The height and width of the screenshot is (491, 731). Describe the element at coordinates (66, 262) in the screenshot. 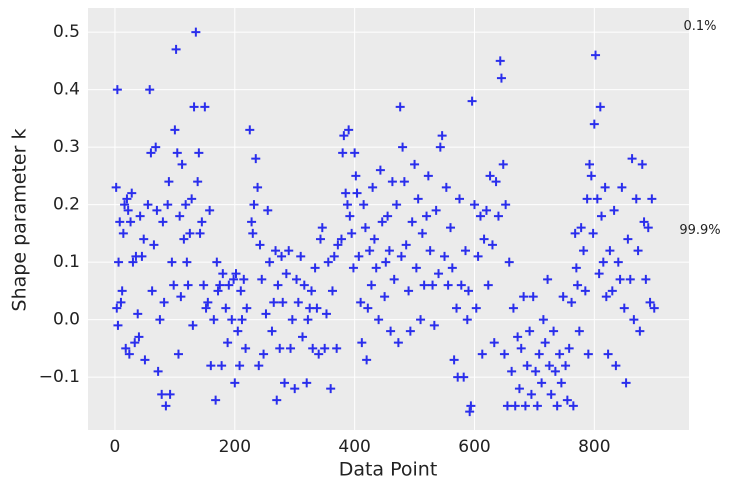

I see `y-tick-label: 0.1` at that location.